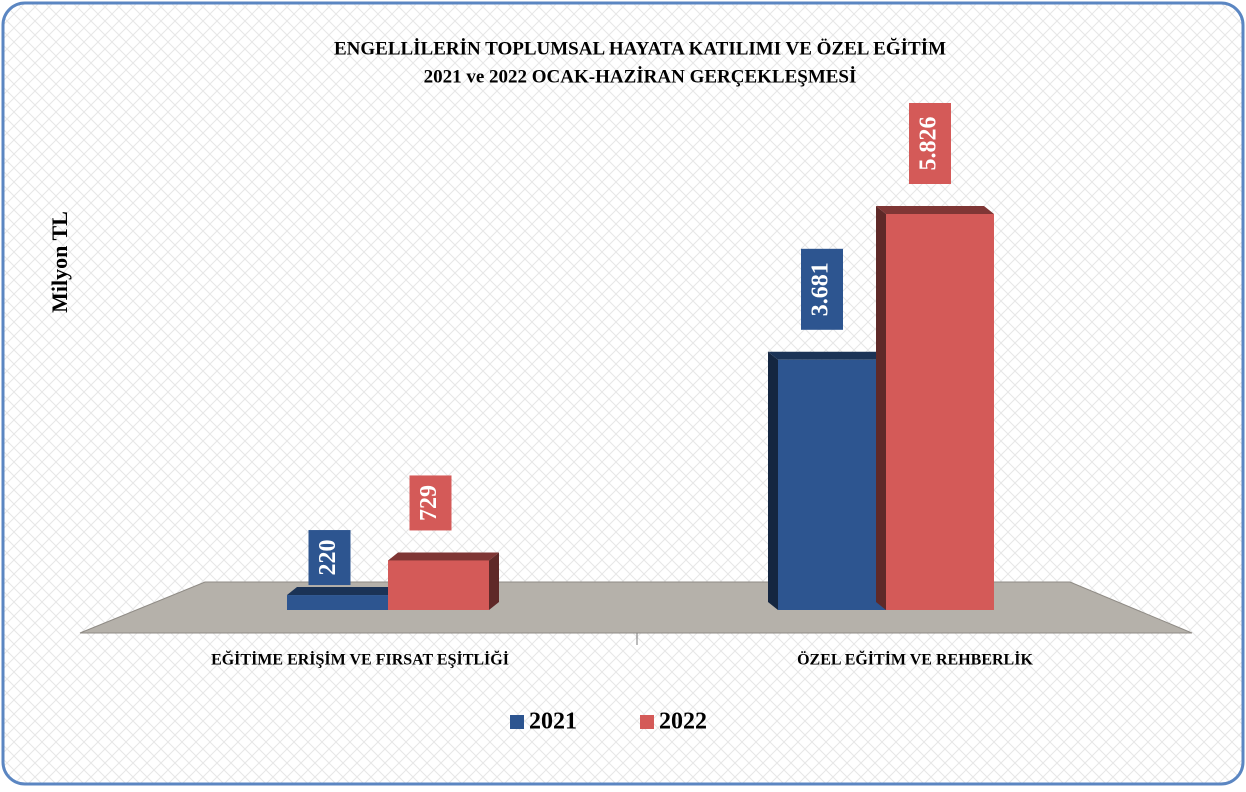 This screenshot has width=1246, height=792. Describe the element at coordinates (553, 722) in the screenshot. I see `legend-label: 2021` at that location.